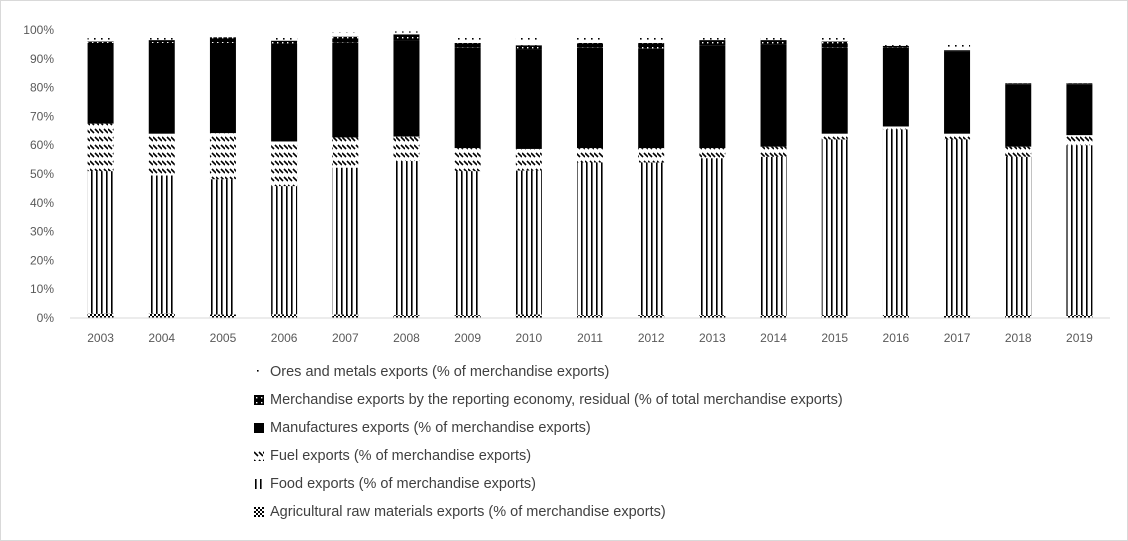  Describe the element at coordinates (38, 30) in the screenshot. I see `y-tick-label: 100%` at that location.